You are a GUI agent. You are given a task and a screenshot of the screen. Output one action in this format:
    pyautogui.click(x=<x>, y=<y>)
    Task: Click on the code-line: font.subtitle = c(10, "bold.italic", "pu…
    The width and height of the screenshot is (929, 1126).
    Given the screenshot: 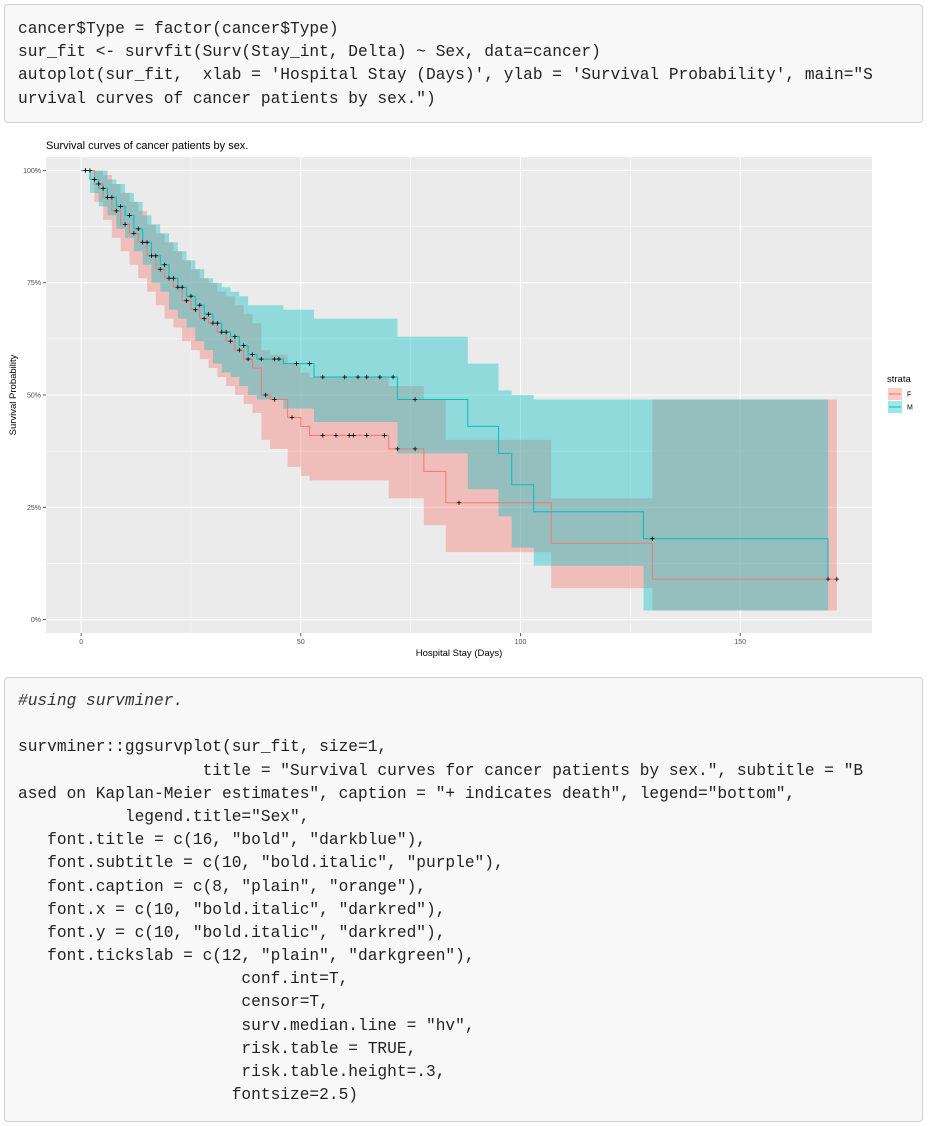 What is the action you would take?
    pyautogui.click(x=261, y=863)
    